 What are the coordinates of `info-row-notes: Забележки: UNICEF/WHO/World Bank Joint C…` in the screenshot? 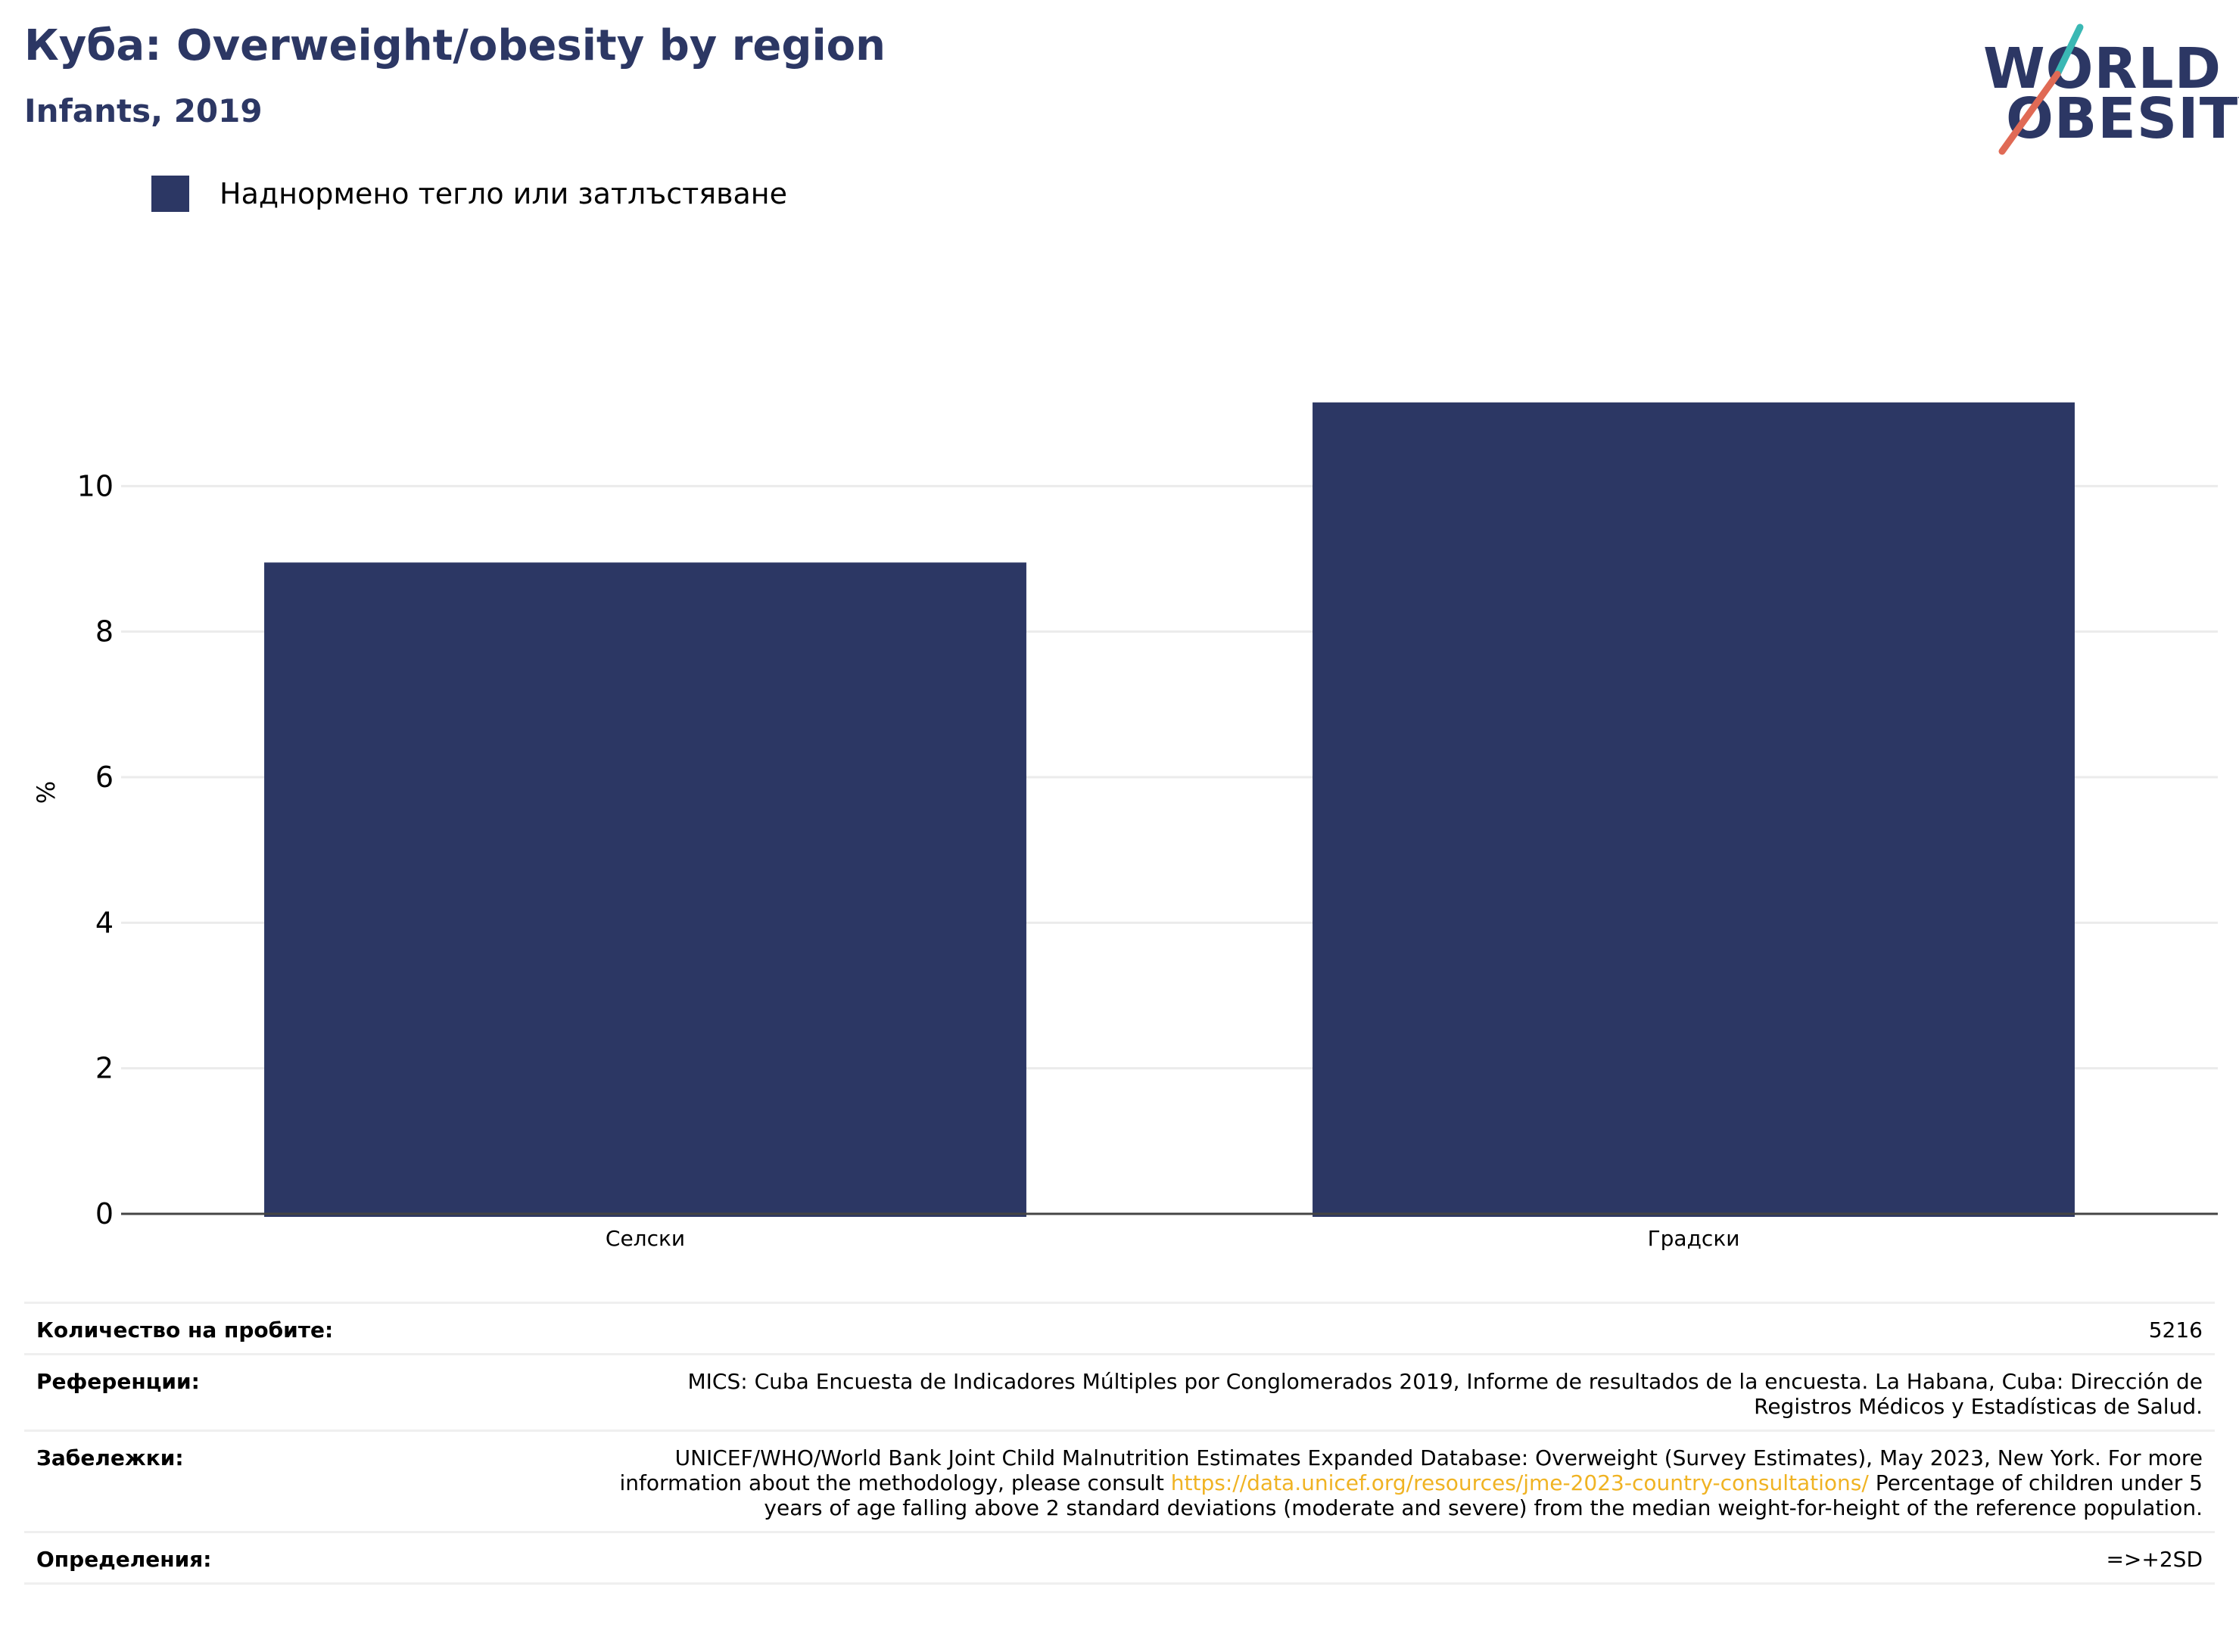 It's located at (1120, 1480).